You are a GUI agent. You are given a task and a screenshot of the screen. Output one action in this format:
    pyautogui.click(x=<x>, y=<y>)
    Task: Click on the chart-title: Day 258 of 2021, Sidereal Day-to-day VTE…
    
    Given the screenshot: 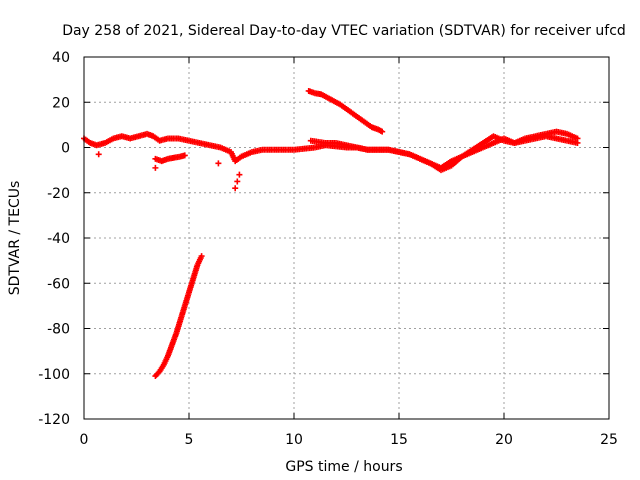 What is the action you would take?
    pyautogui.click(x=344, y=31)
    